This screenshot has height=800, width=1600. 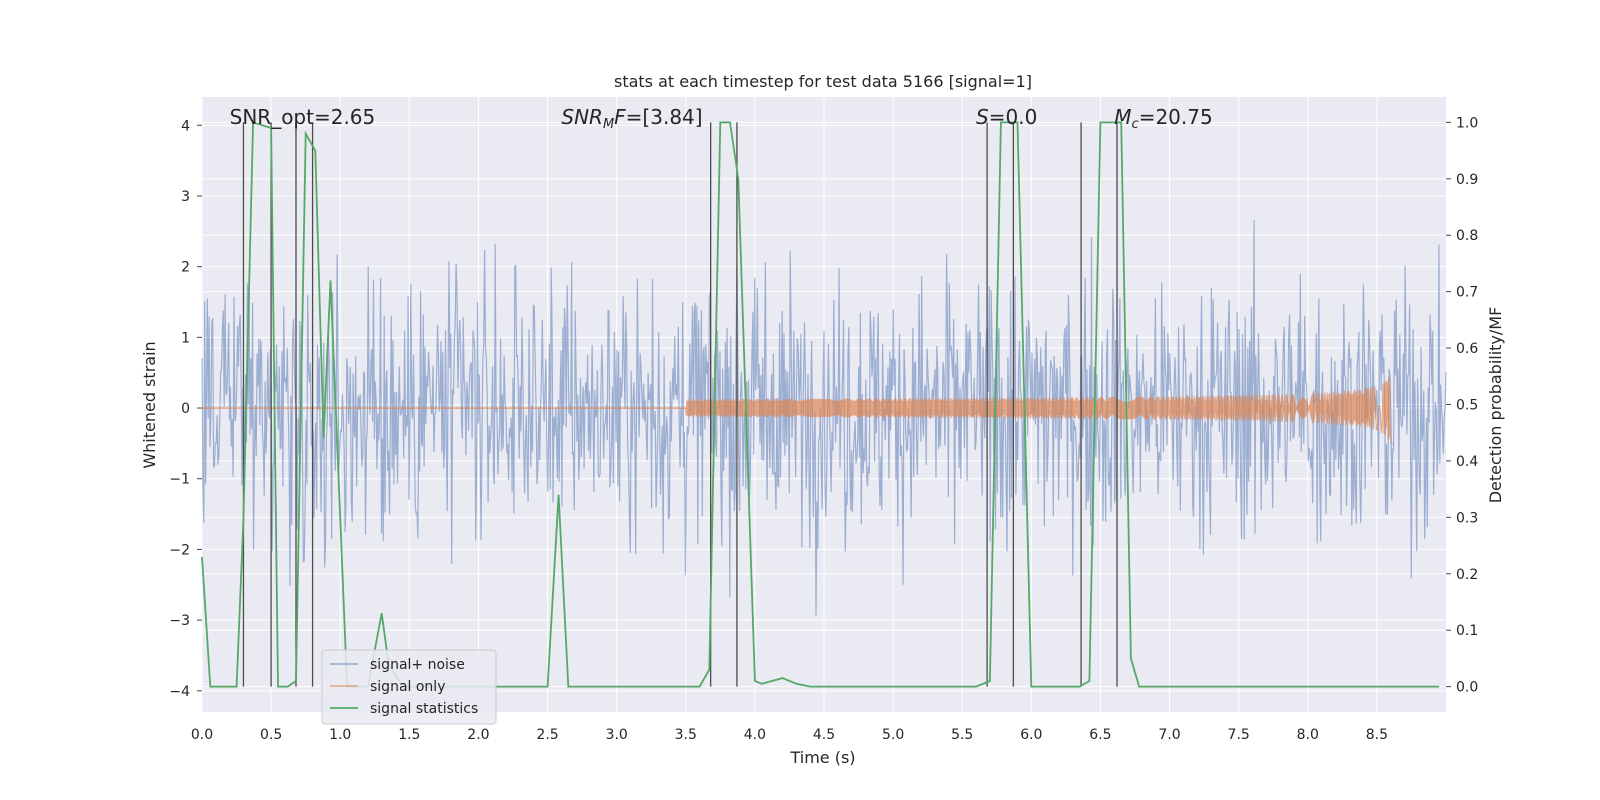 I want to click on y-right-tick-label: 0.1, so click(x=1467, y=631).